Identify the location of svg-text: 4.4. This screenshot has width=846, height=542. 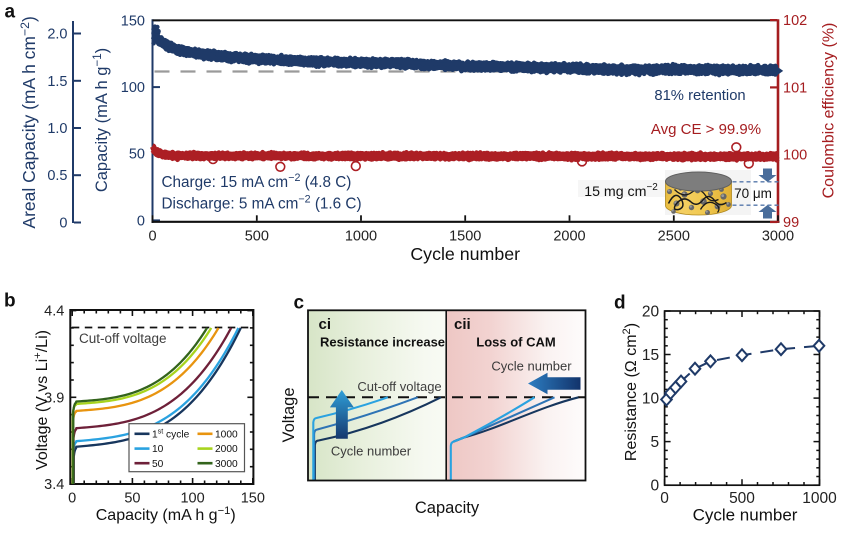
(54, 312).